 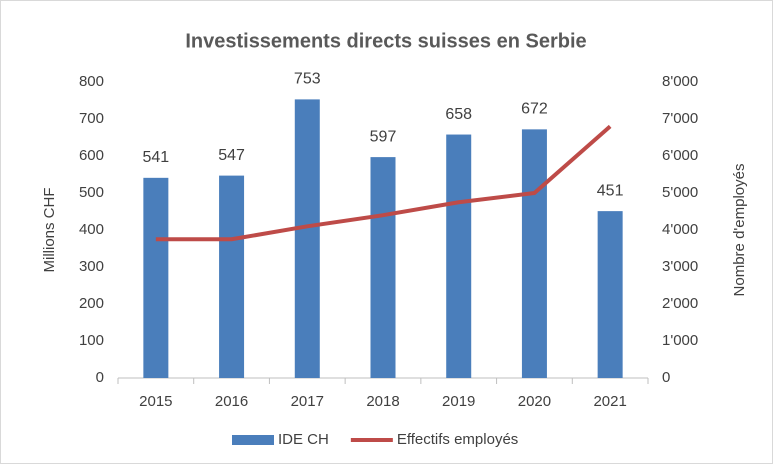 I want to click on y2-tick-label: 8'000, so click(x=680, y=81).